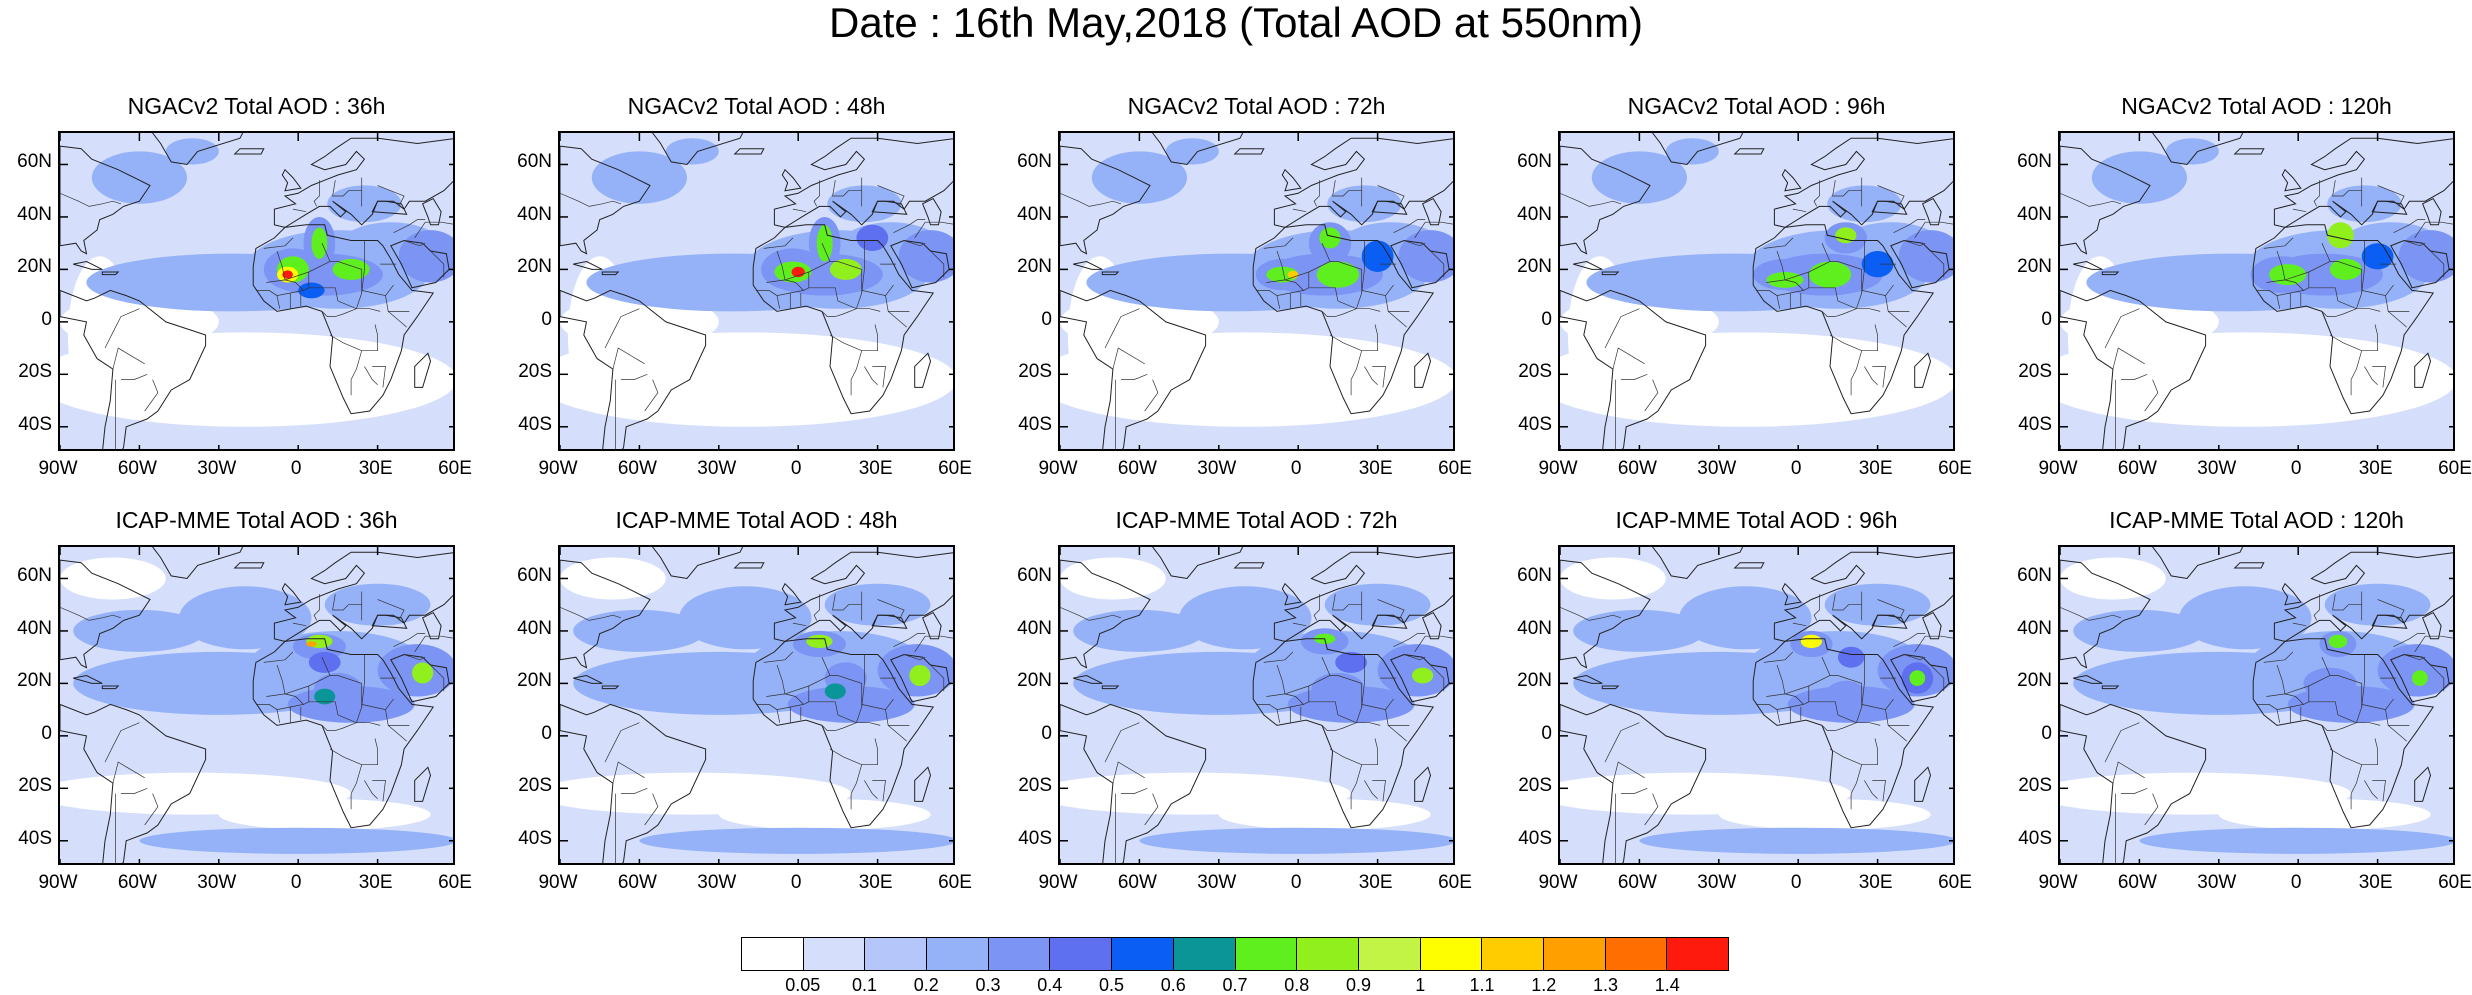 This screenshot has height=995, width=2472. I want to click on colorbar-swatch, so click(1143, 954).